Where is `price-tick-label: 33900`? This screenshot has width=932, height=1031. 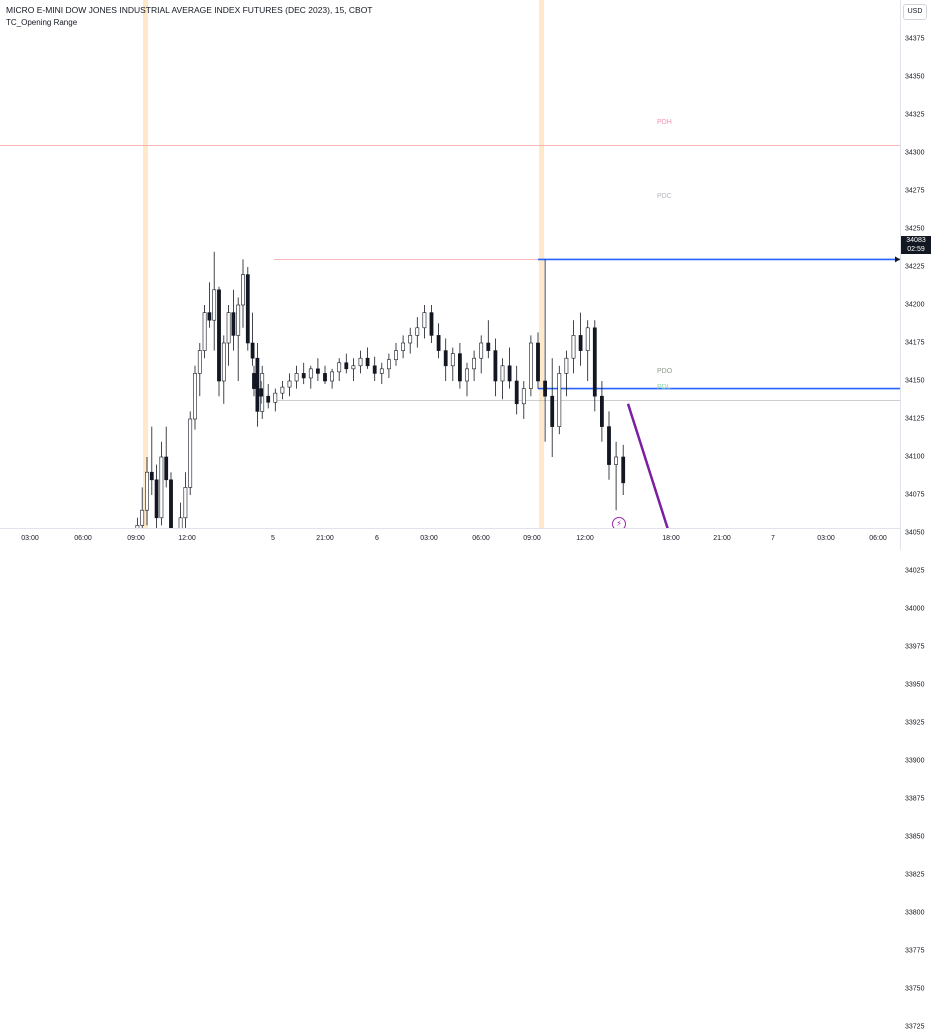
price-tick-label: 33900 is located at coordinates (915, 761).